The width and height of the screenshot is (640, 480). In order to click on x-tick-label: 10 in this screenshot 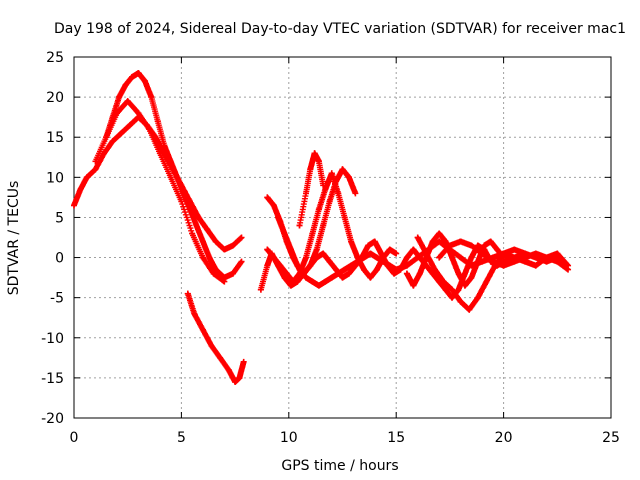, I will do `click(289, 438)`.